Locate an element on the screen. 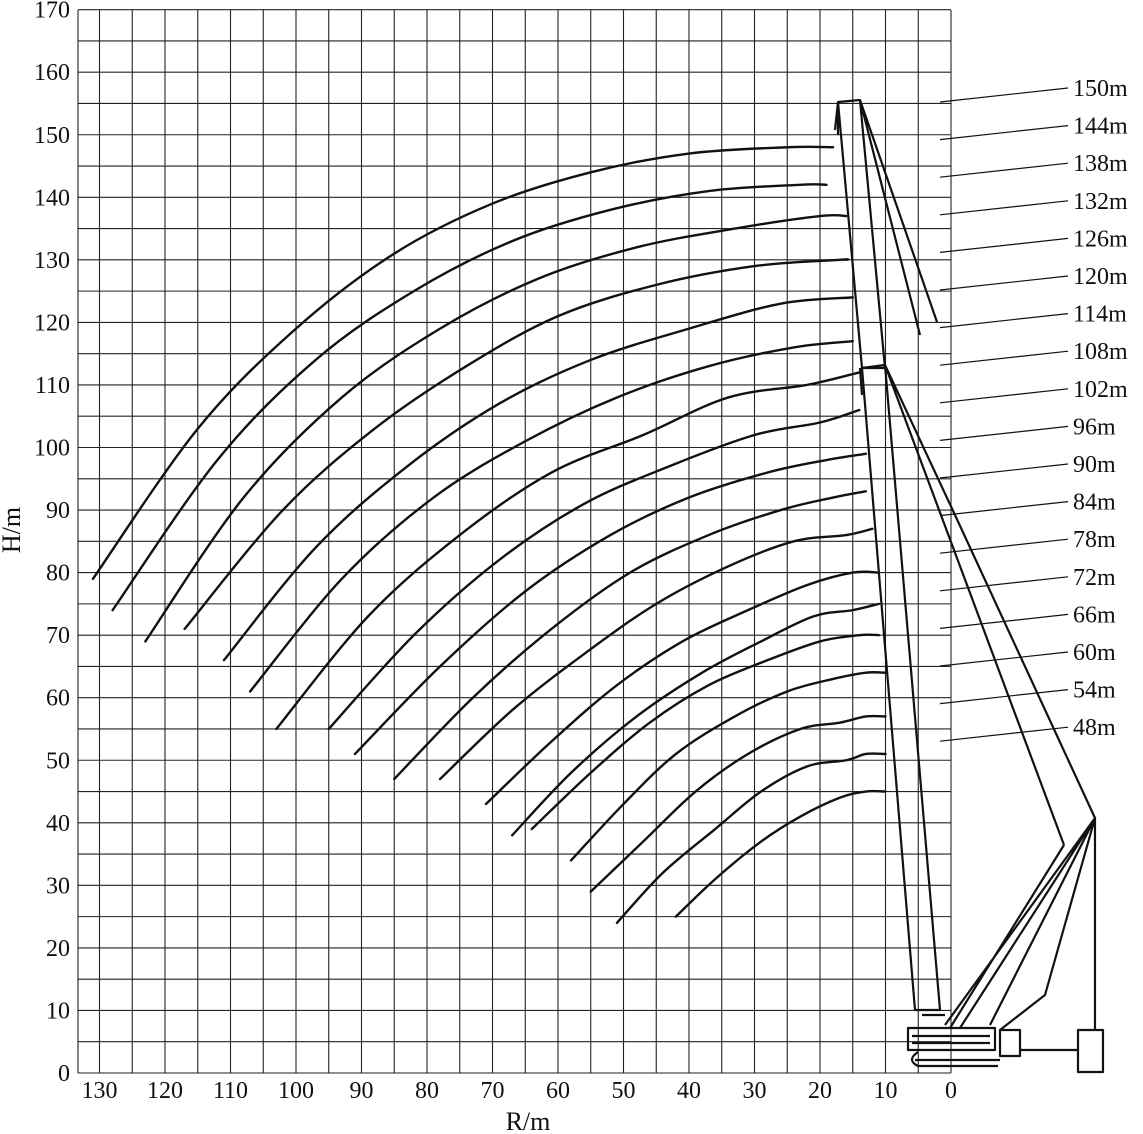  boom-length-label-108m: 108m is located at coordinates (1100, 352).